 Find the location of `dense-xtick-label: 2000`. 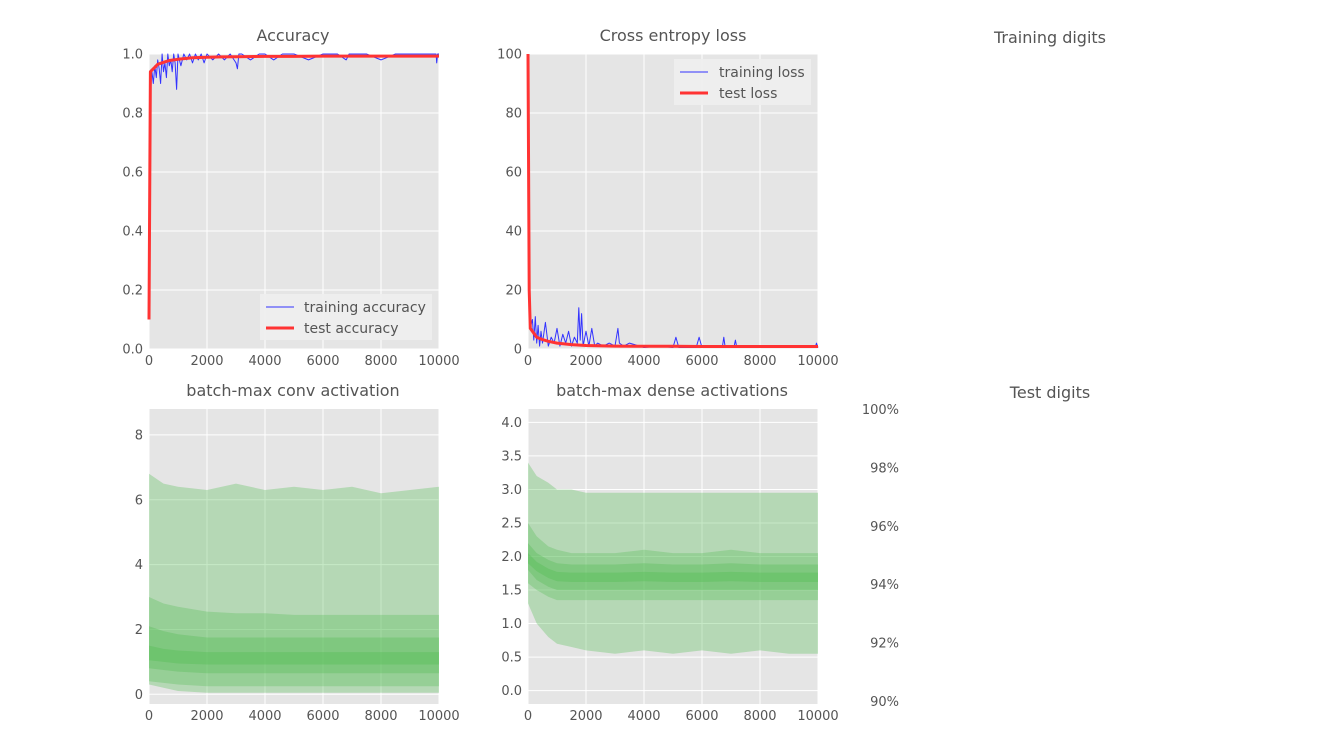

dense-xtick-label: 2000 is located at coordinates (585, 716).